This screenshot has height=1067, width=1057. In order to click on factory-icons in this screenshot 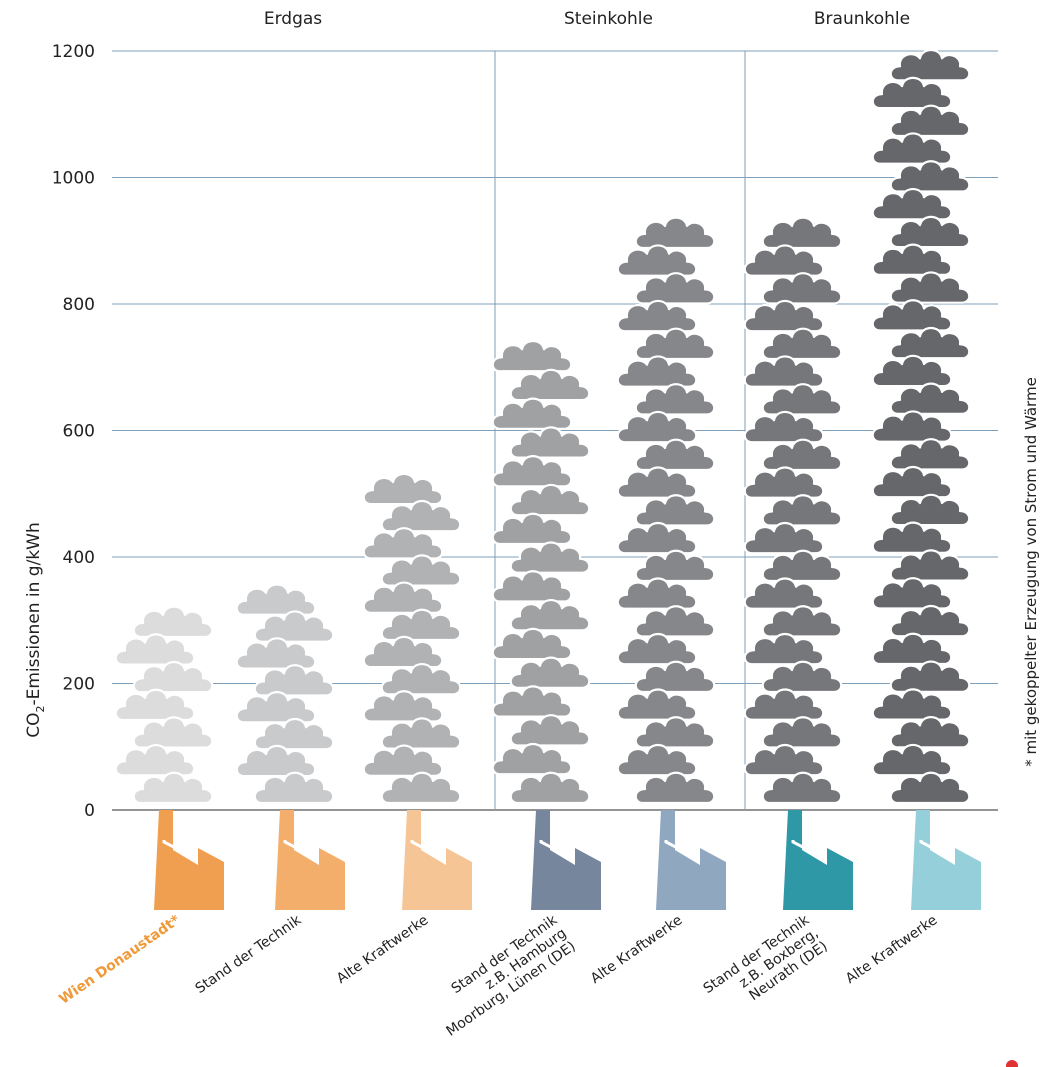, I will do `click(567, 860)`.